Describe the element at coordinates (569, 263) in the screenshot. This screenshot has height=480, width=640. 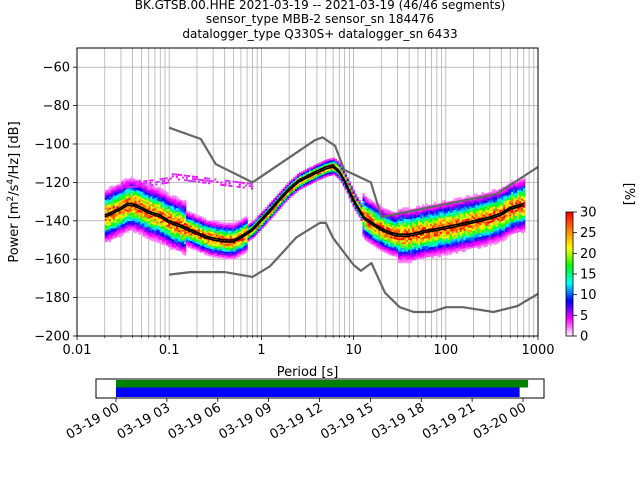
I see `colorbar-segment` at that location.